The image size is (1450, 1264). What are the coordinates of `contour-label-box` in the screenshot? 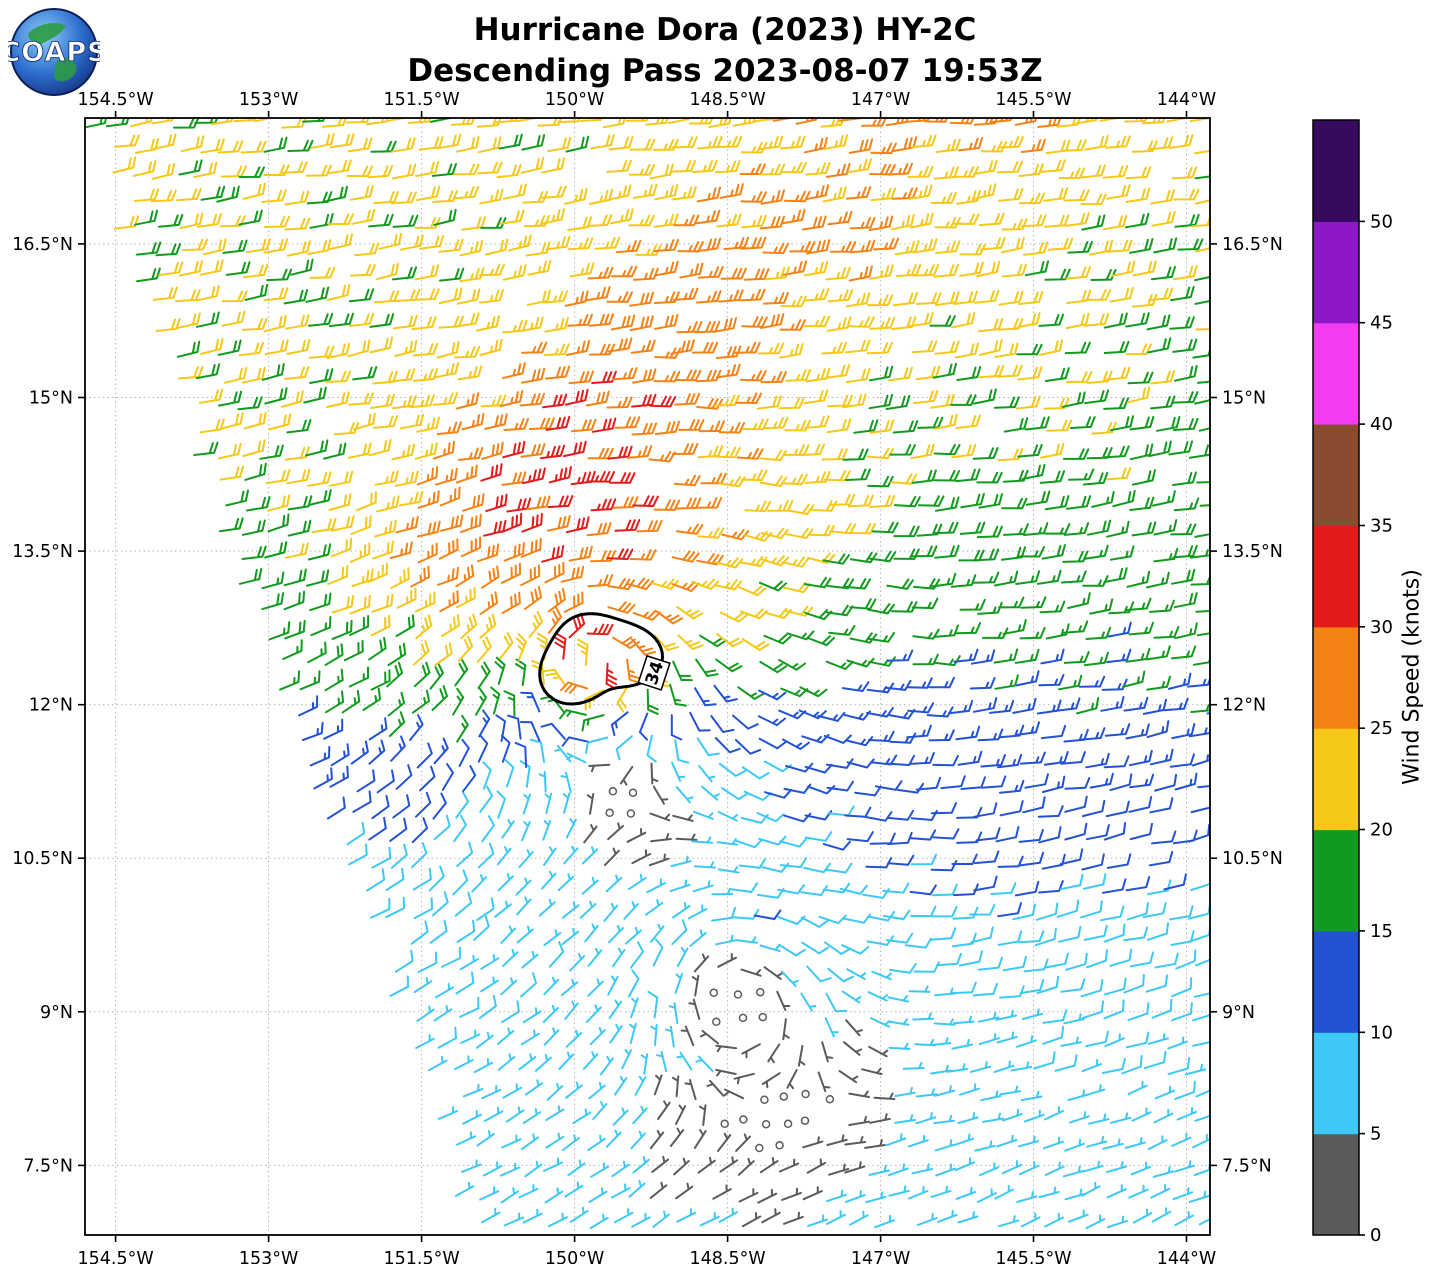 It's located at (654, 672).